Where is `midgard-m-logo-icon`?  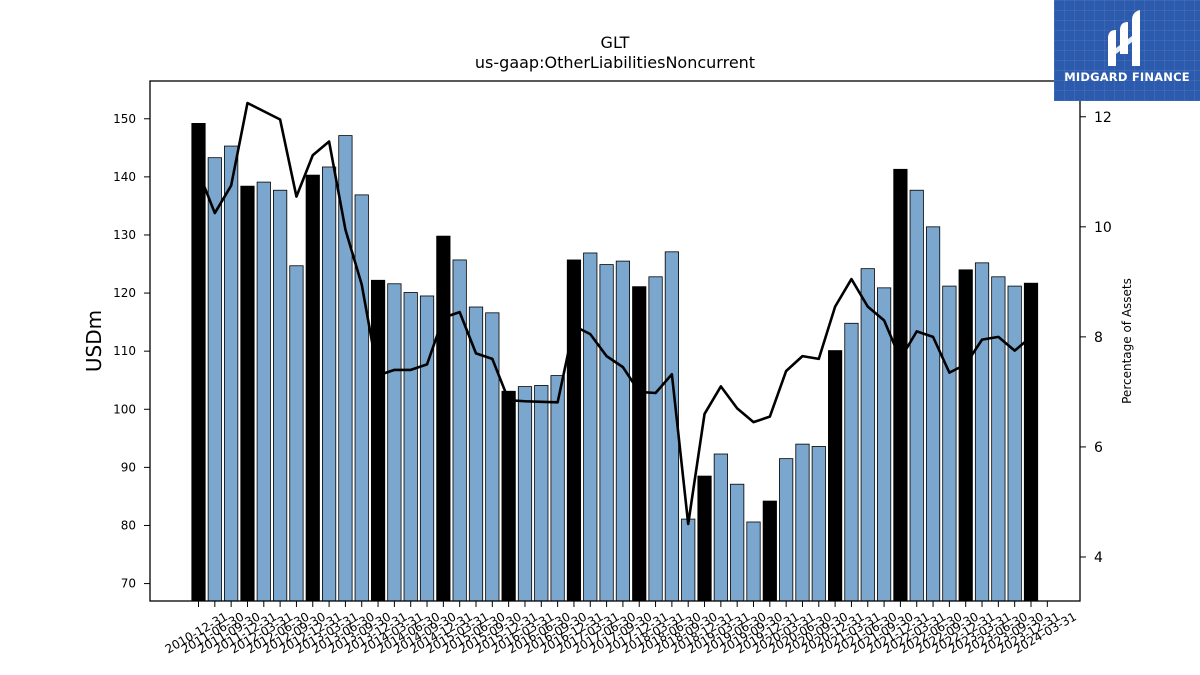 midgard-m-logo-icon is located at coordinates (1124, 38).